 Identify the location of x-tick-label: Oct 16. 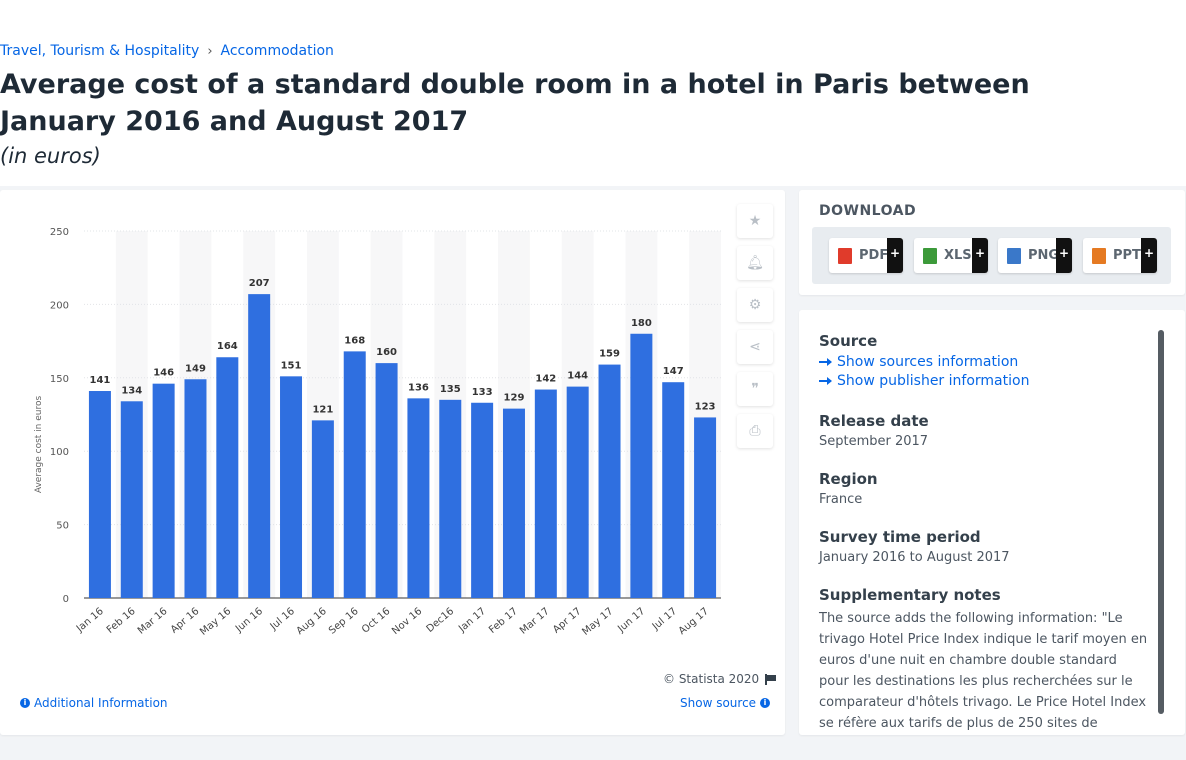
(376, 621).